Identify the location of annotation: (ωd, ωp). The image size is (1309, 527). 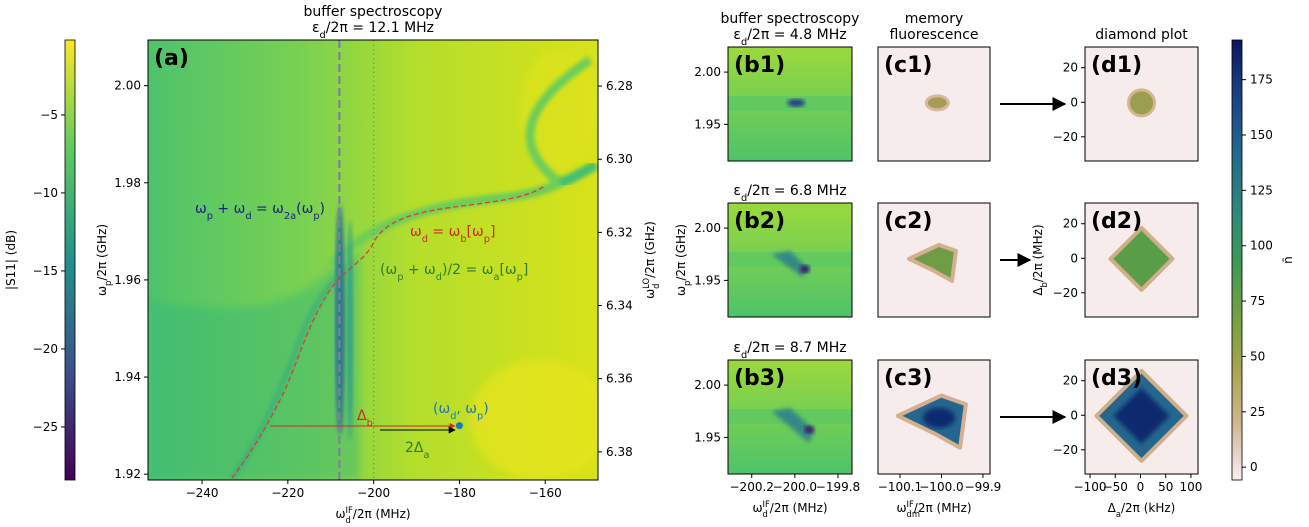
(461, 411).